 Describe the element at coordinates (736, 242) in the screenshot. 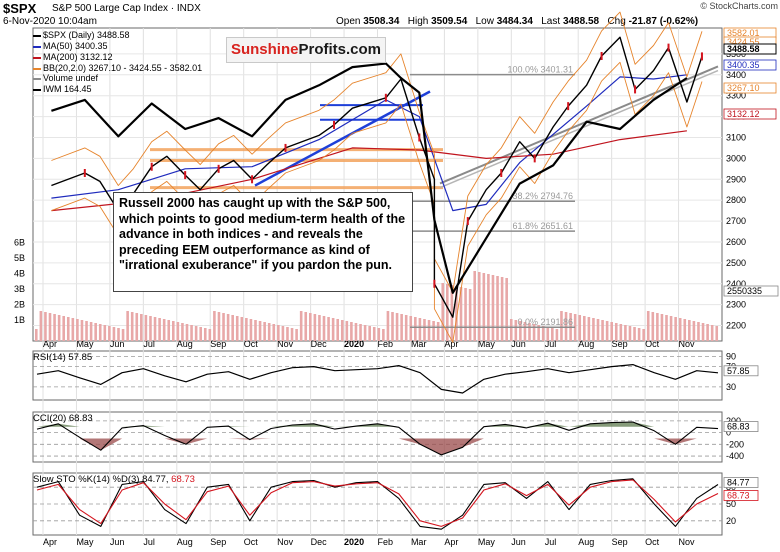

I see `y-tick-label: 2600` at that location.